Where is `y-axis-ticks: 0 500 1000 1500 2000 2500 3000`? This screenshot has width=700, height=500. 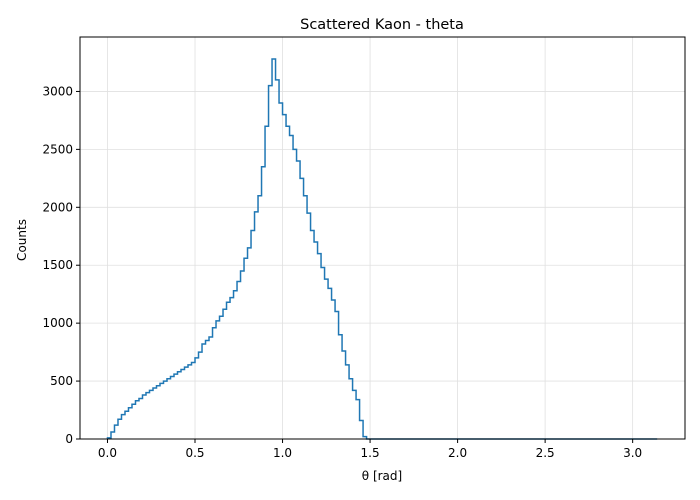 y-axis-ticks: 0 500 1000 1500 2000 2500 3000 is located at coordinates (61, 265).